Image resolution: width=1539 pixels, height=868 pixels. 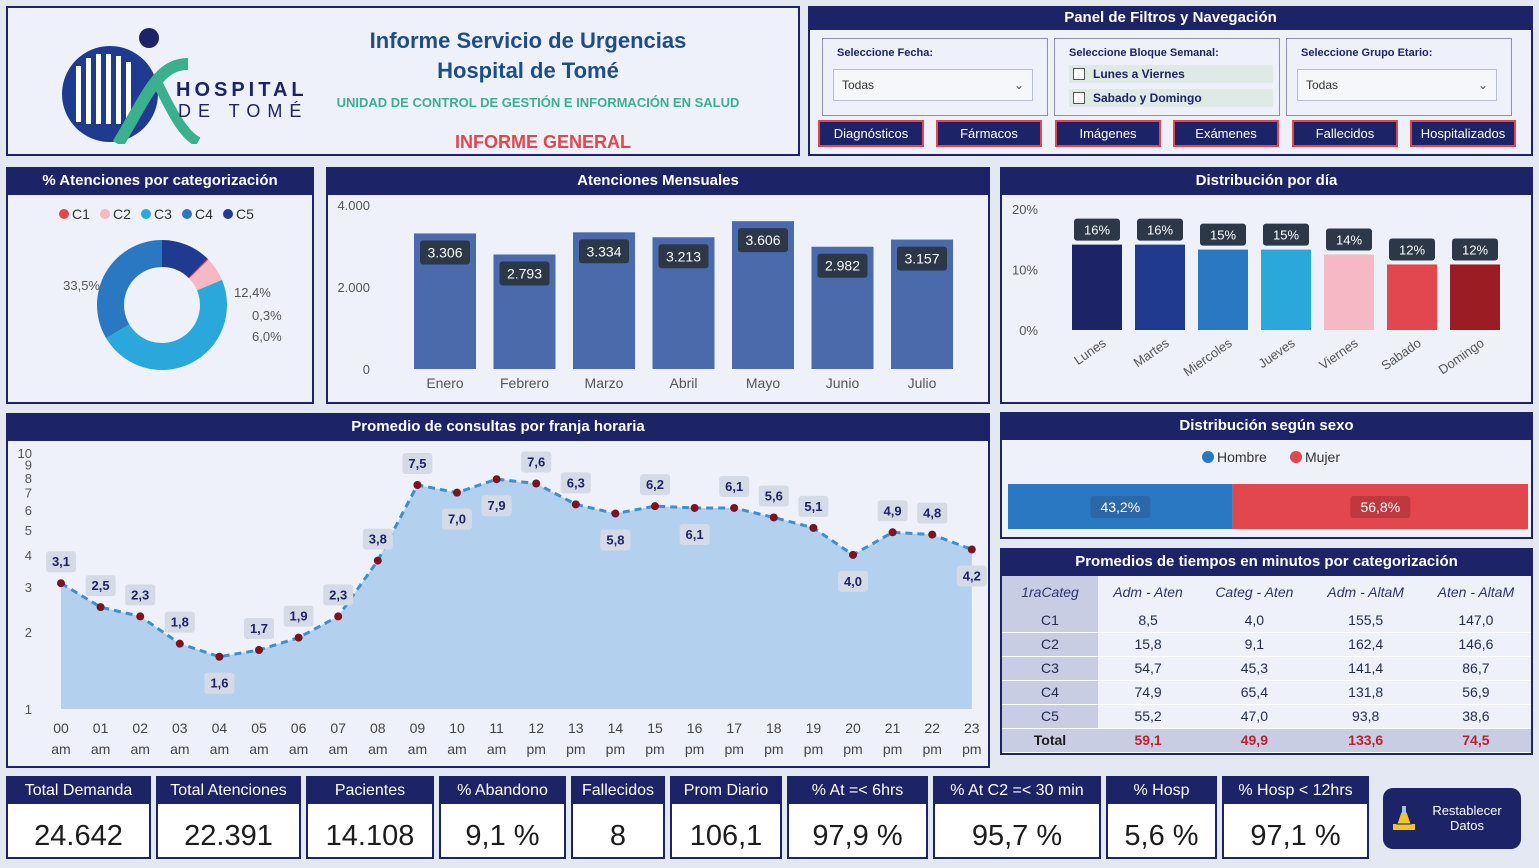 I want to click on data-label: 3.606, so click(x=762, y=240).